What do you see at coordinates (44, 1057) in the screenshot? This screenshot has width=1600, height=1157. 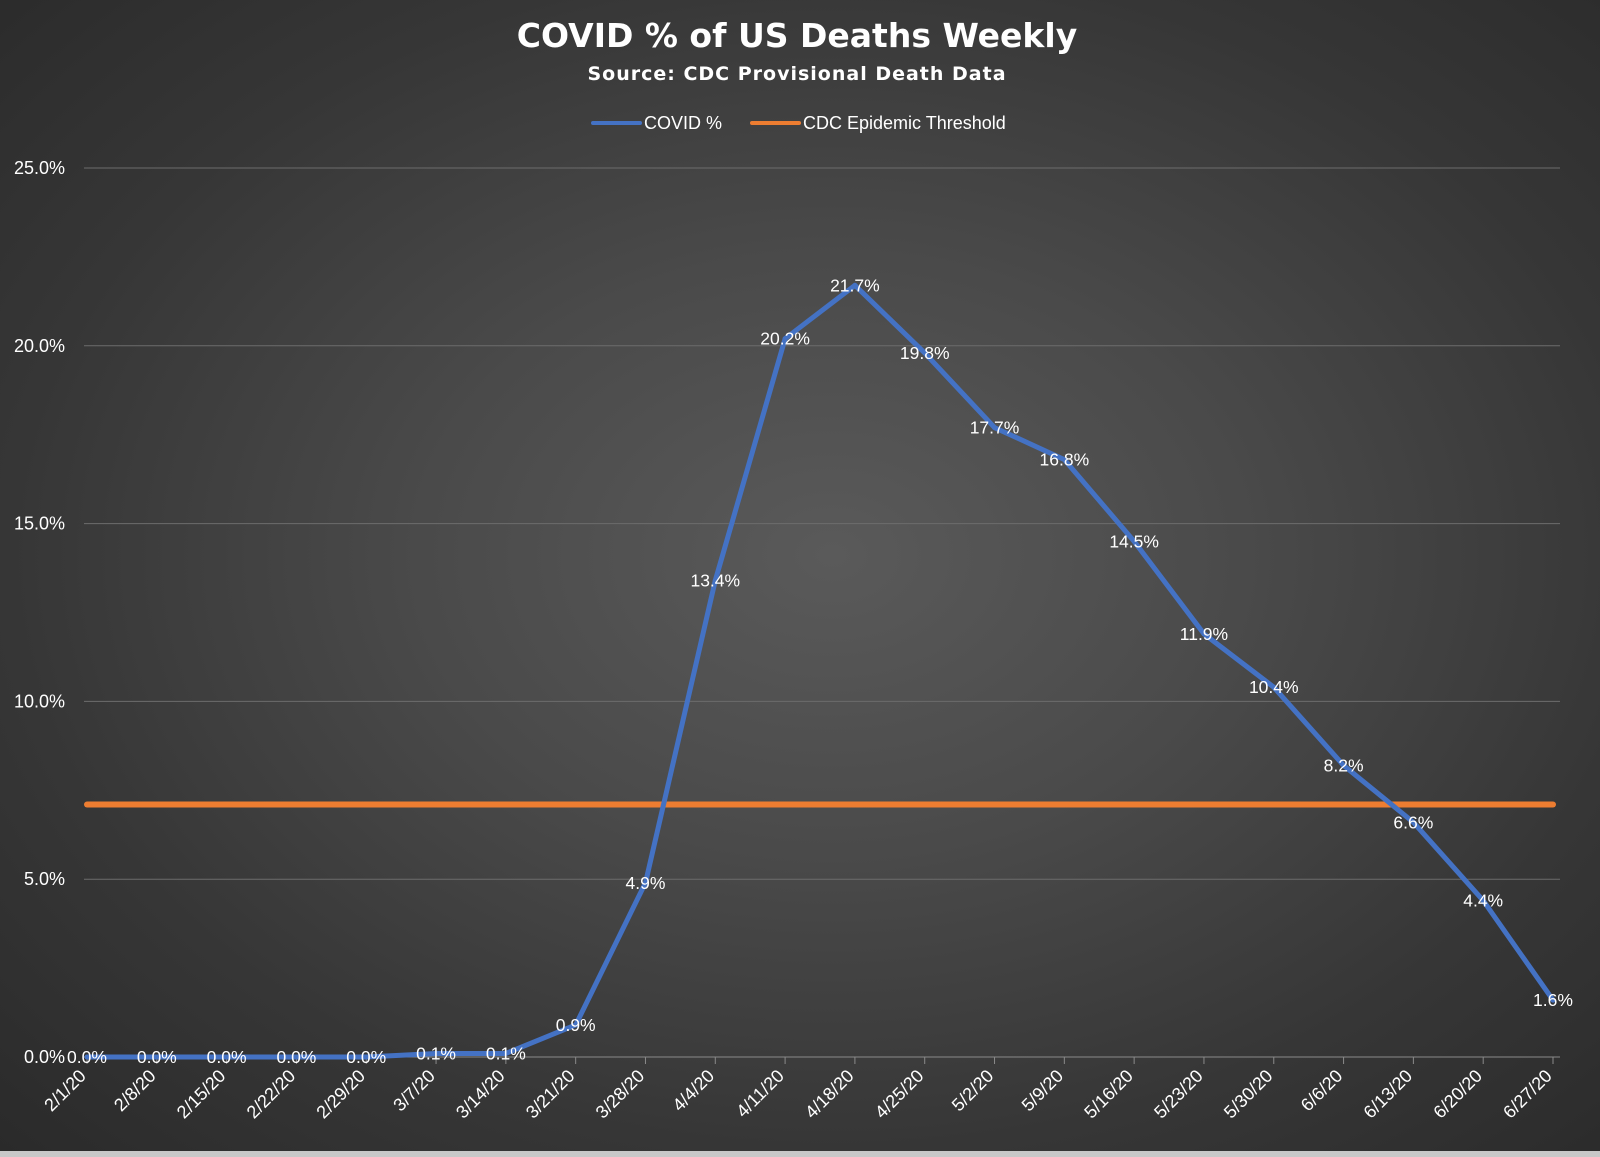 I see `y-tick-label: 0.0%` at bounding box center [44, 1057].